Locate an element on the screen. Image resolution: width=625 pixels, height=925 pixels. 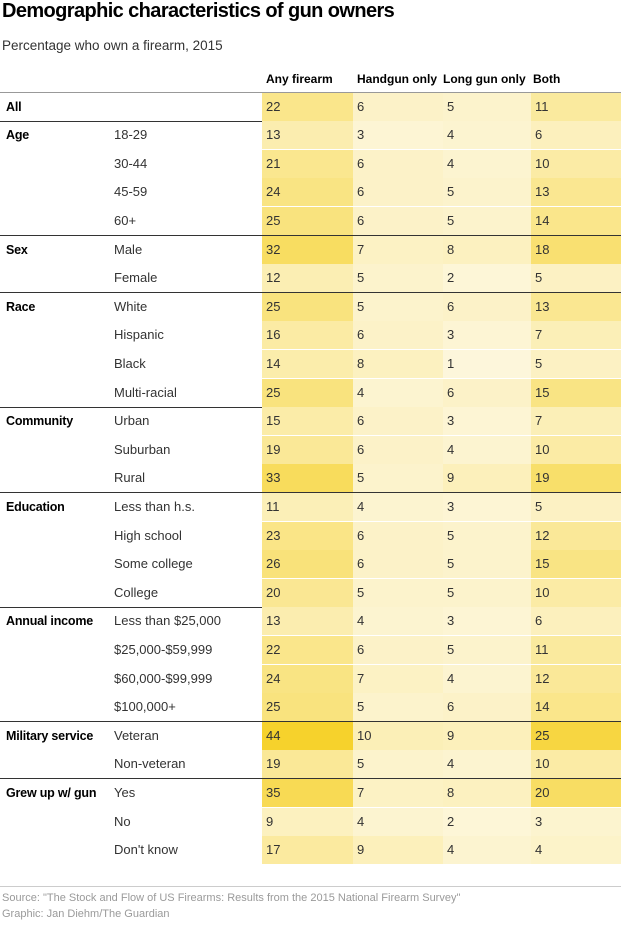
category-label-sex: Sex is located at coordinates (17, 250).